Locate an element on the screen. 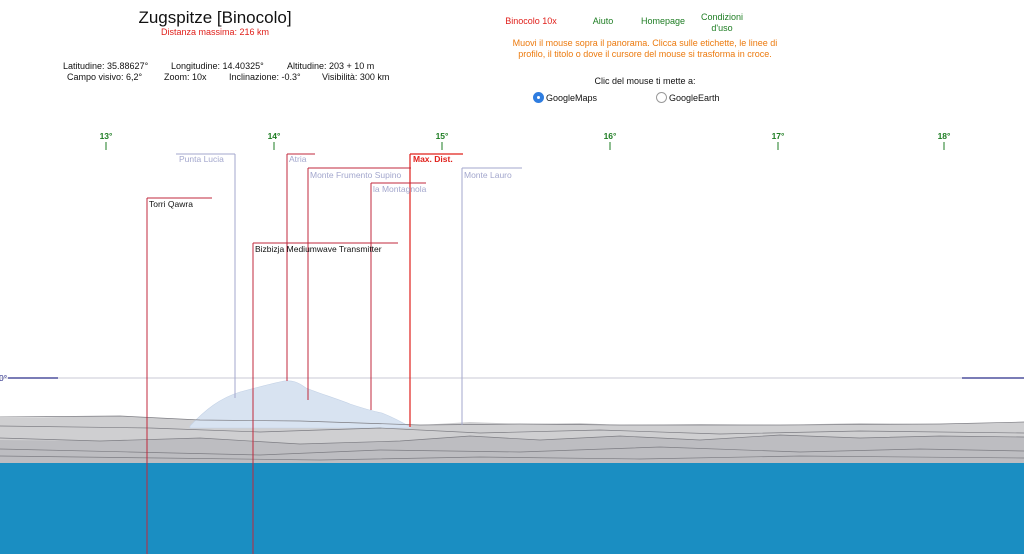 This screenshot has height=554, width=1024. label-atria: Atria is located at coordinates (298, 159).